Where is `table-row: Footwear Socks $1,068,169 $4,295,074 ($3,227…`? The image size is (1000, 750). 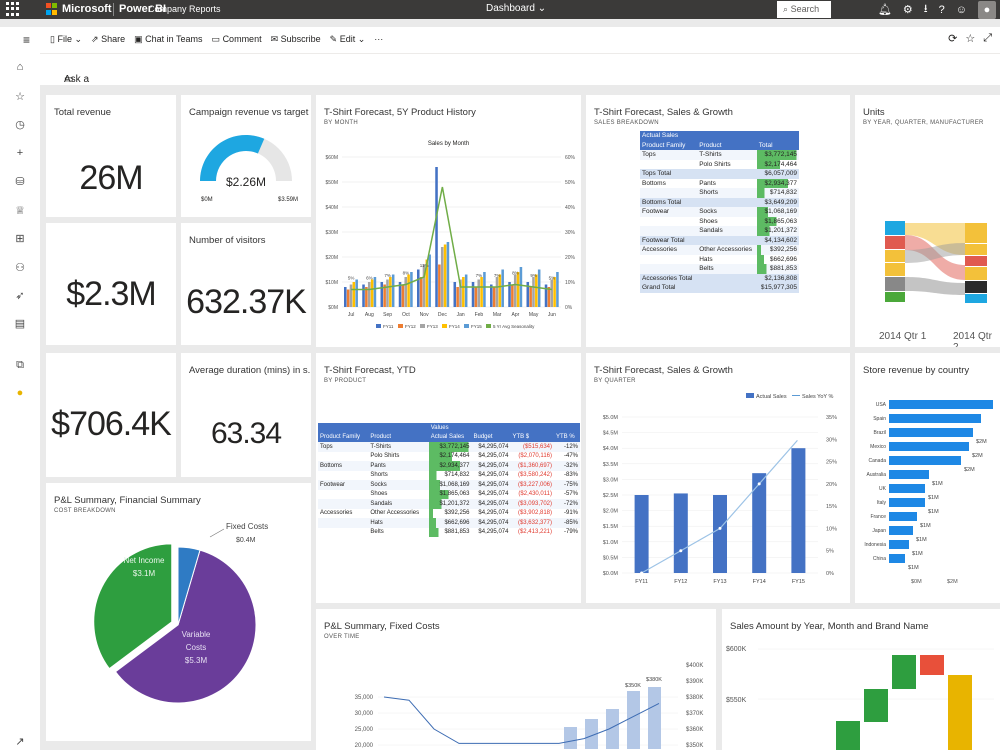 table-row: Footwear Socks $1,068,169 $4,295,074 ($3,227… is located at coordinates (449, 485).